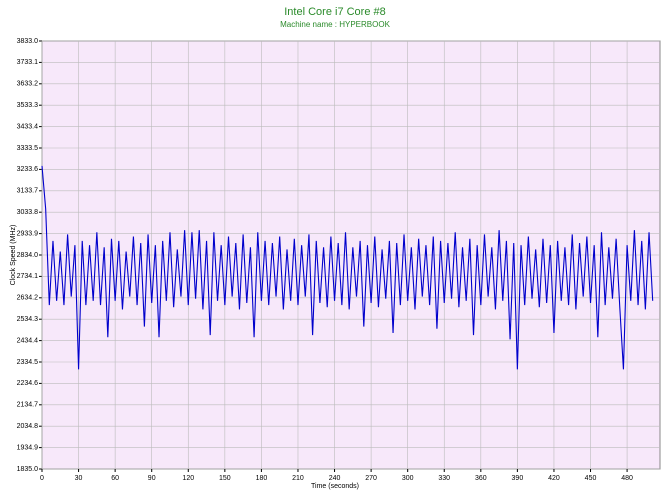 Image resolution: width=670 pixels, height=502 pixels. What do you see at coordinates (28, 62) in the screenshot?
I see `y-tick-label: 3733.1` at bounding box center [28, 62].